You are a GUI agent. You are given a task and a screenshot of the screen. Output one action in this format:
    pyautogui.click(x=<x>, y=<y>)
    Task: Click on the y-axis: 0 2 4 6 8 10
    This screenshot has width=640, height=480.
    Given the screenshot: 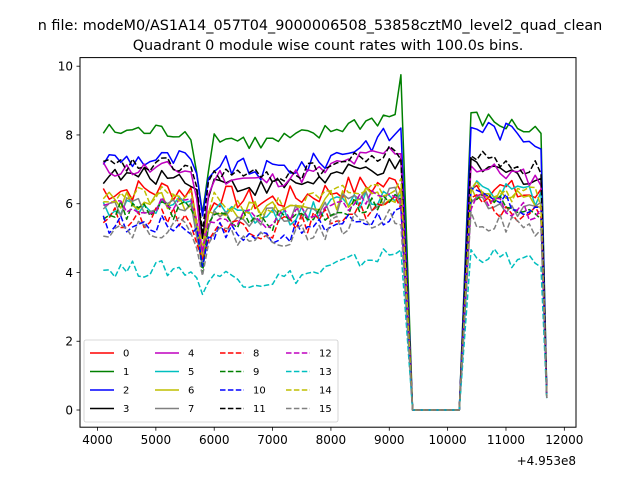 What is the action you would take?
    pyautogui.click(x=69, y=238)
    